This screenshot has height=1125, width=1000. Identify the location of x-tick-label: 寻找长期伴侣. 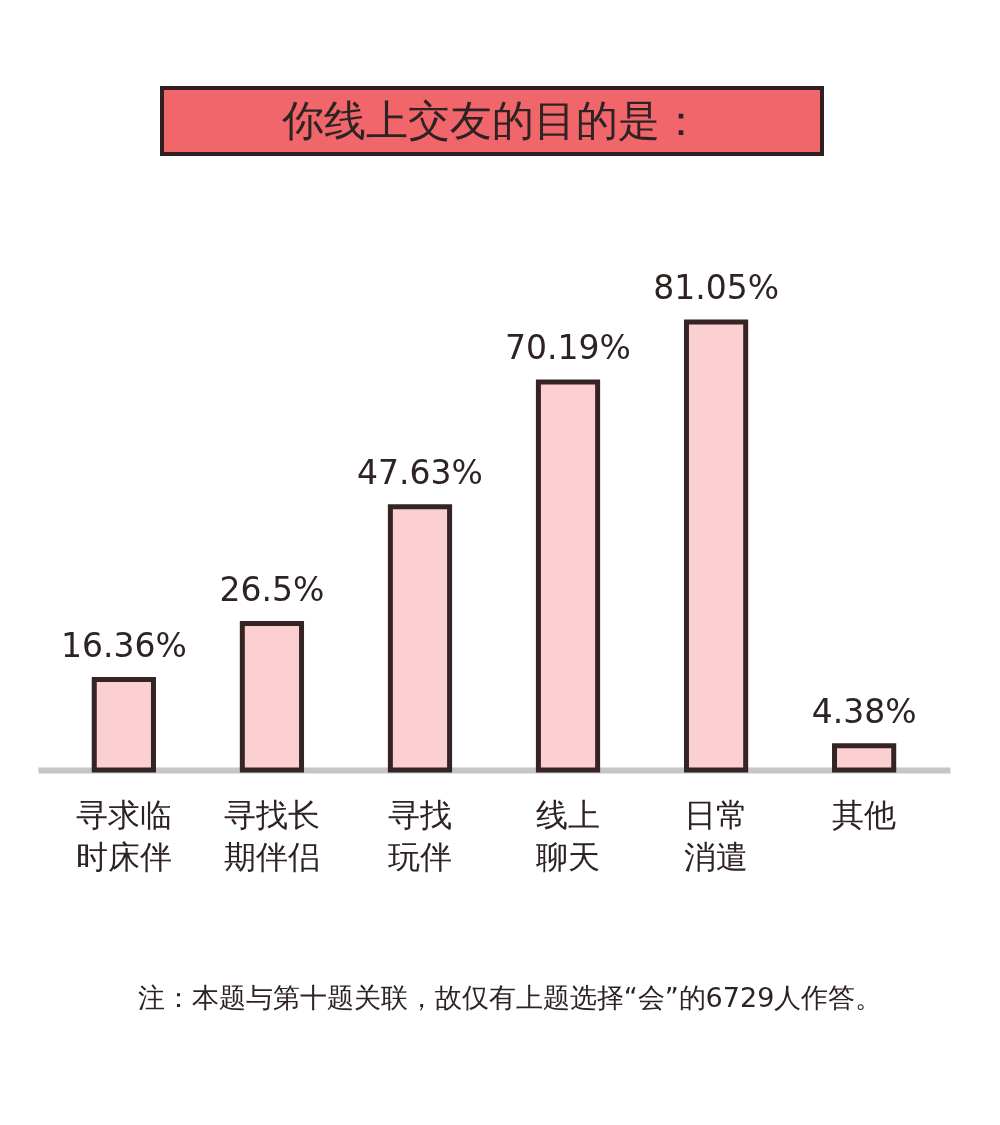
(271, 835).